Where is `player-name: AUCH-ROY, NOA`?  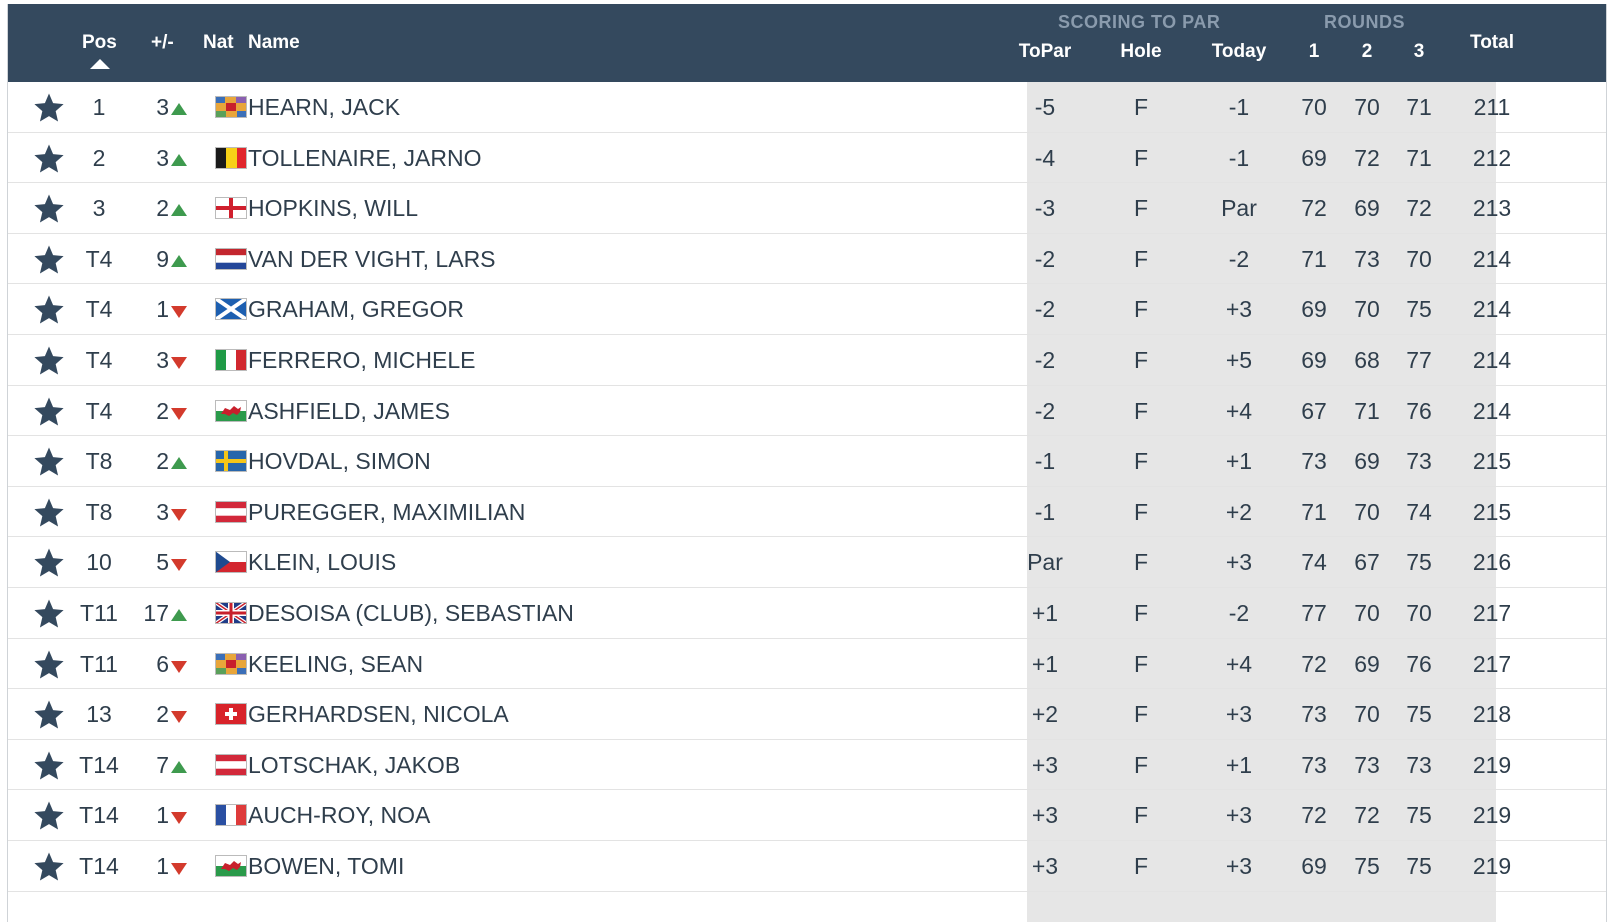
player-name: AUCH-ROY, NOA is located at coordinates (339, 815).